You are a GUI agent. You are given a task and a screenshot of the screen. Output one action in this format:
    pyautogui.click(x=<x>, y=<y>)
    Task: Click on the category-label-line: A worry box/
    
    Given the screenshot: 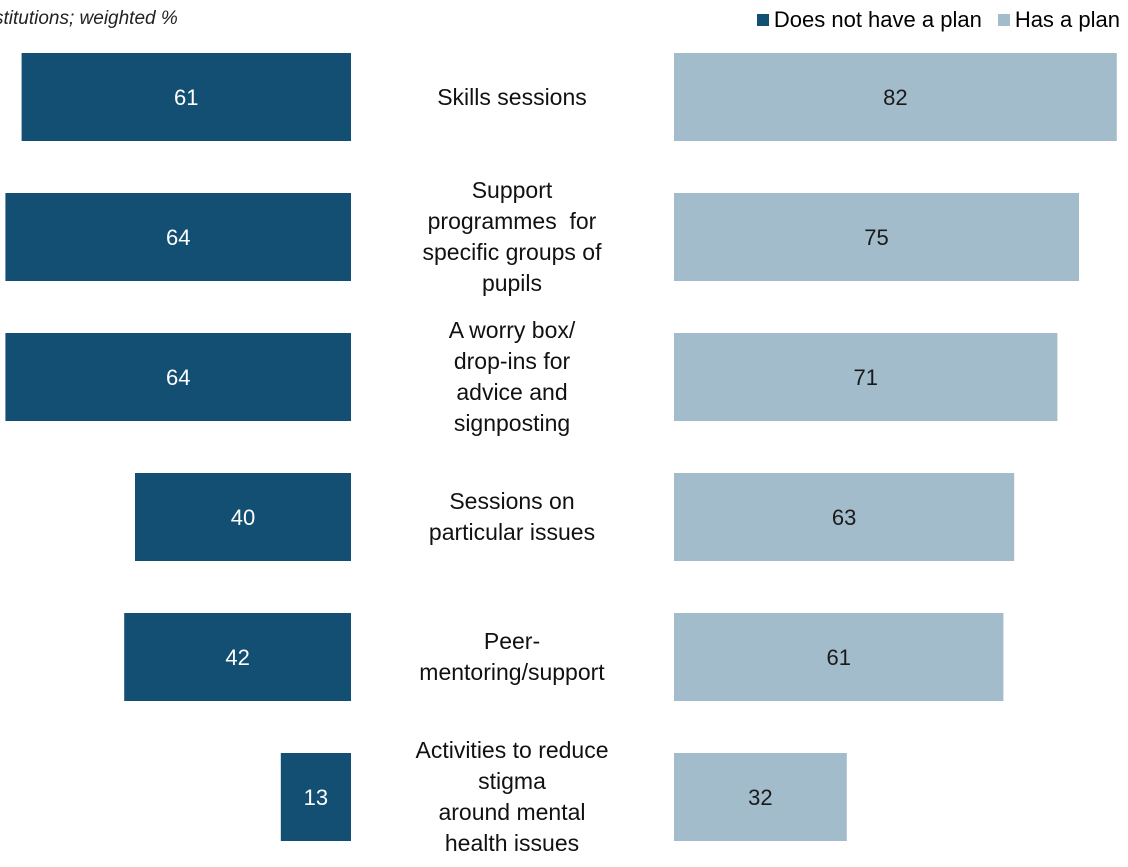 What is the action you would take?
    pyautogui.click(x=512, y=330)
    